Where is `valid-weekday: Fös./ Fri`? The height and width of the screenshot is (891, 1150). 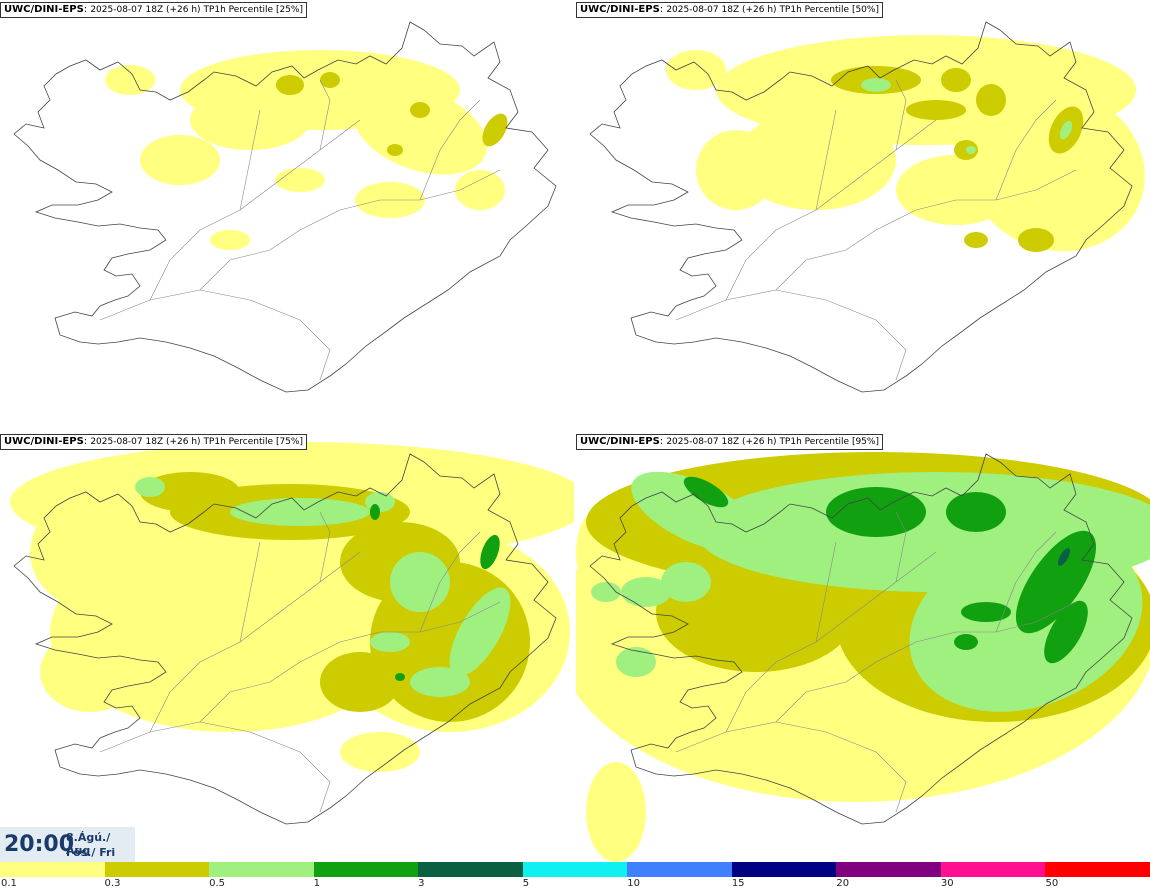 valid-weekday: Fös./ Fri is located at coordinates (91, 852).